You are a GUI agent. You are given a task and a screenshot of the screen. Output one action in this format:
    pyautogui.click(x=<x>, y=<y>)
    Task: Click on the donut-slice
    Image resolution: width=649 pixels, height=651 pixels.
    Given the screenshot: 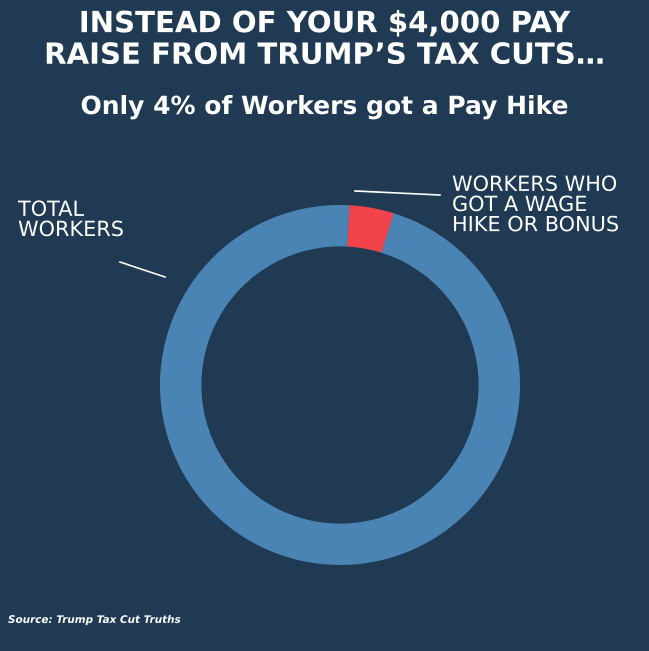 What is the action you would take?
    pyautogui.click(x=370, y=229)
    